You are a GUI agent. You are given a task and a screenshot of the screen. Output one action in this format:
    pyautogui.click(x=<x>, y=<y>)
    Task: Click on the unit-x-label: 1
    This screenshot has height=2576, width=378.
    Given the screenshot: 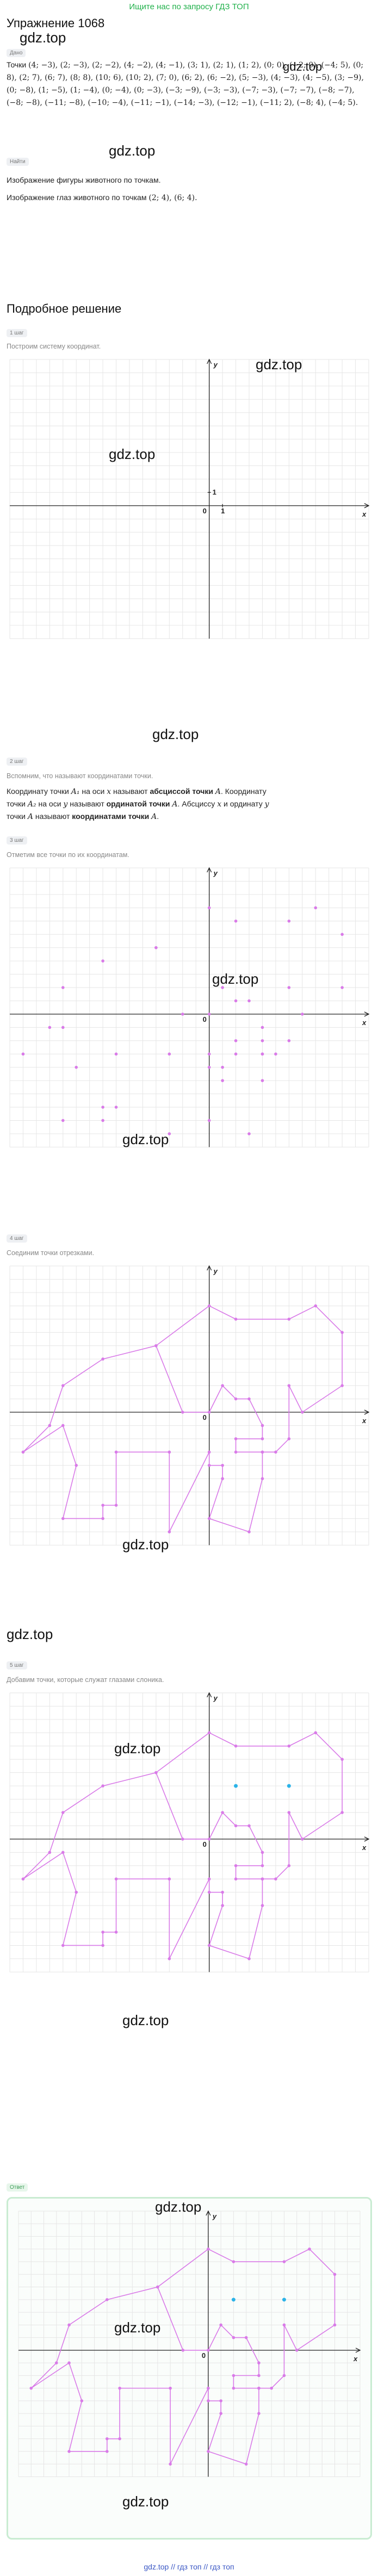 What is the action you would take?
    pyautogui.click(x=223, y=511)
    